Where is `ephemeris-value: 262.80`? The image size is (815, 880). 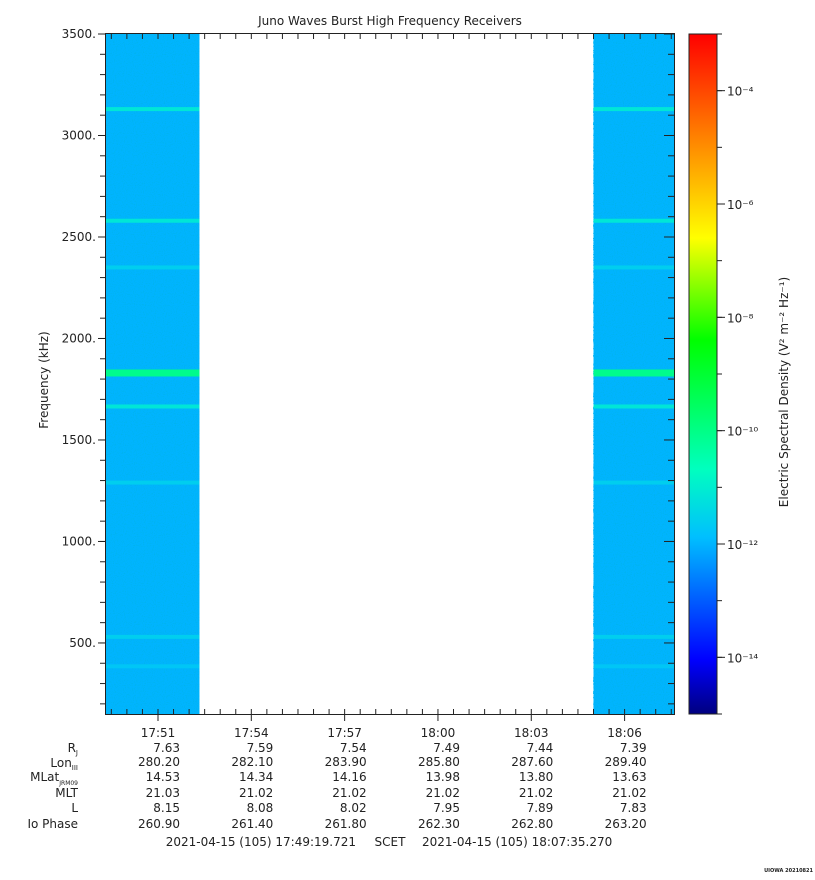 ephemeris-value: 262.80 is located at coordinates (532, 824).